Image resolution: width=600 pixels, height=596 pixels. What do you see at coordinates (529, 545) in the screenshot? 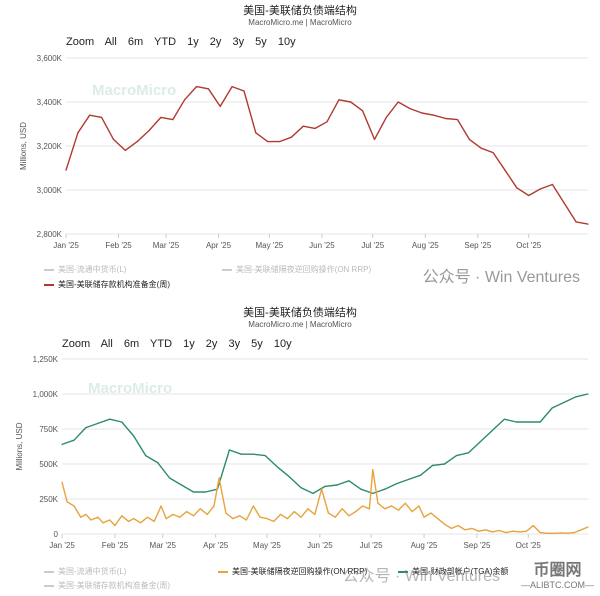
I see `x-tick-label: Oct '25` at bounding box center [529, 545].